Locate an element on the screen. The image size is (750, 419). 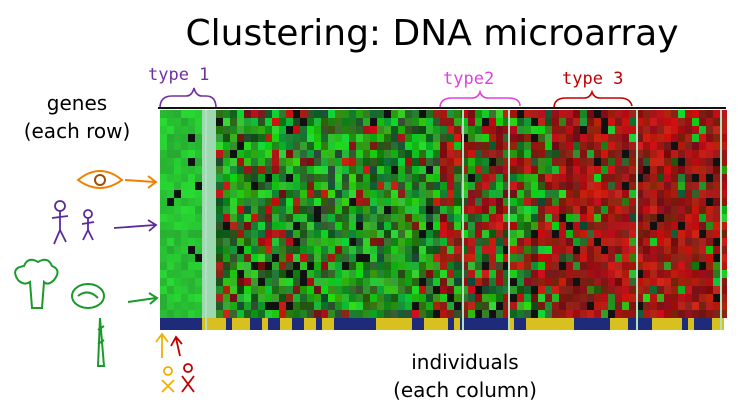
brace is located at coordinates (480, 99).